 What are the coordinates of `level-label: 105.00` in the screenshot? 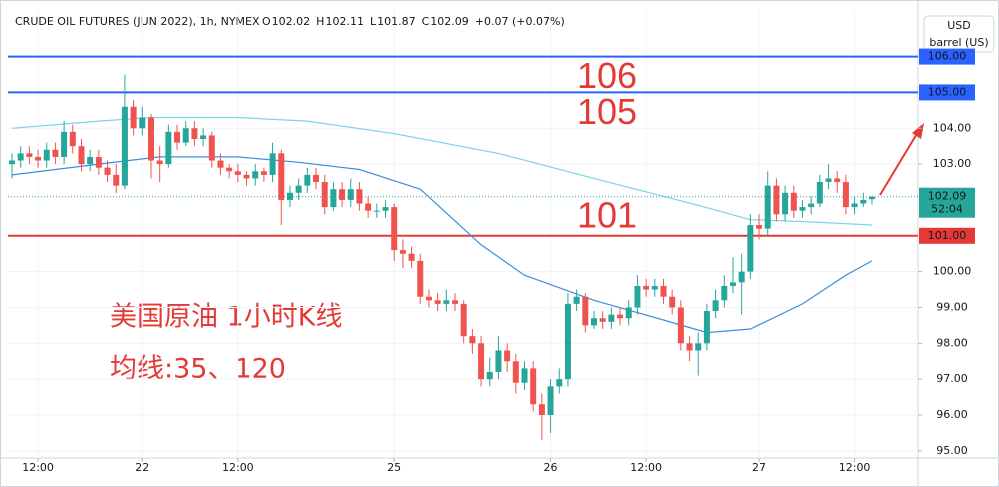 It's located at (947, 91).